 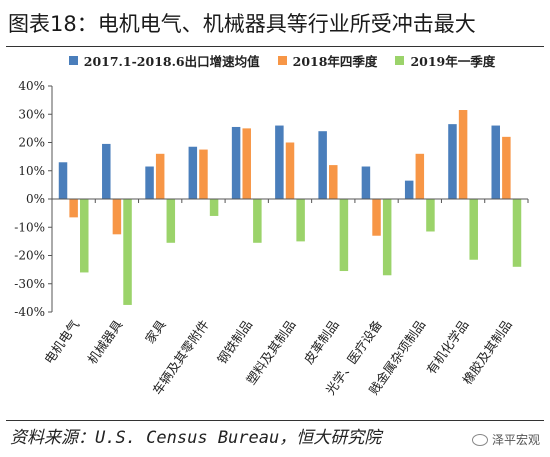 I want to click on wechat-icon, so click(x=479, y=440).